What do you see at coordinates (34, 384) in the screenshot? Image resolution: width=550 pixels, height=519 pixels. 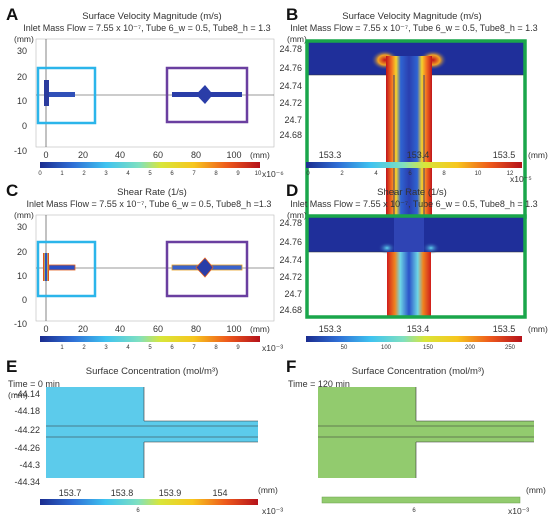 I see `time-label: Time = 0 min` at bounding box center [34, 384].